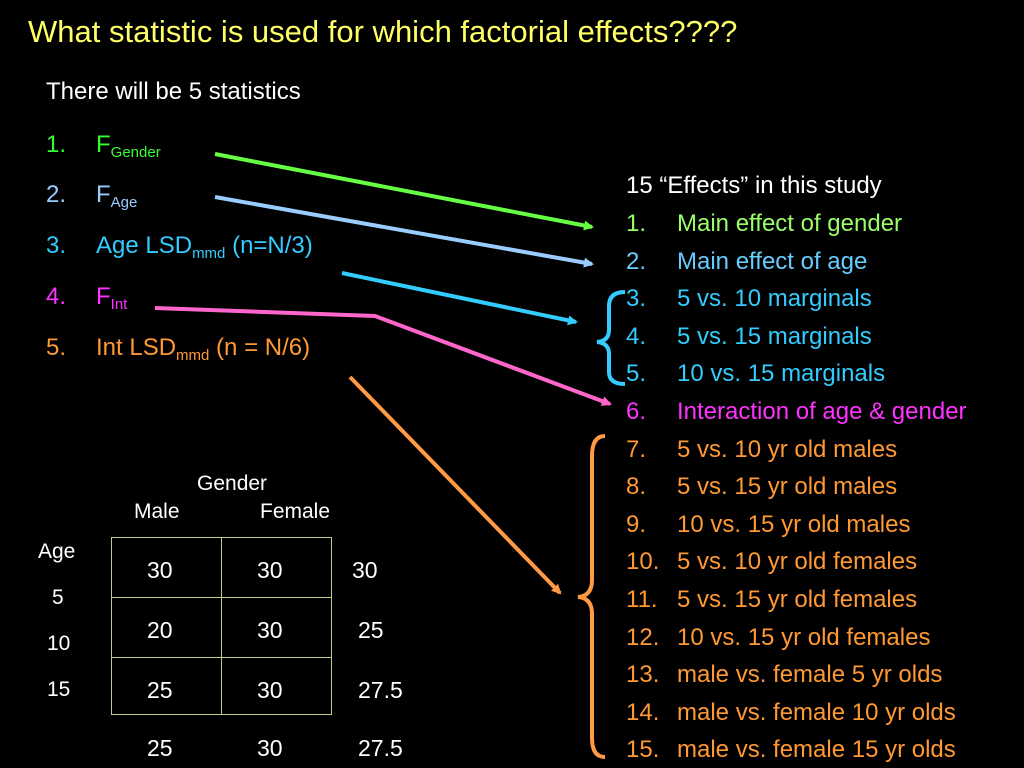  Describe the element at coordinates (58, 597) in the screenshot. I see `age-level-5: 5` at that location.